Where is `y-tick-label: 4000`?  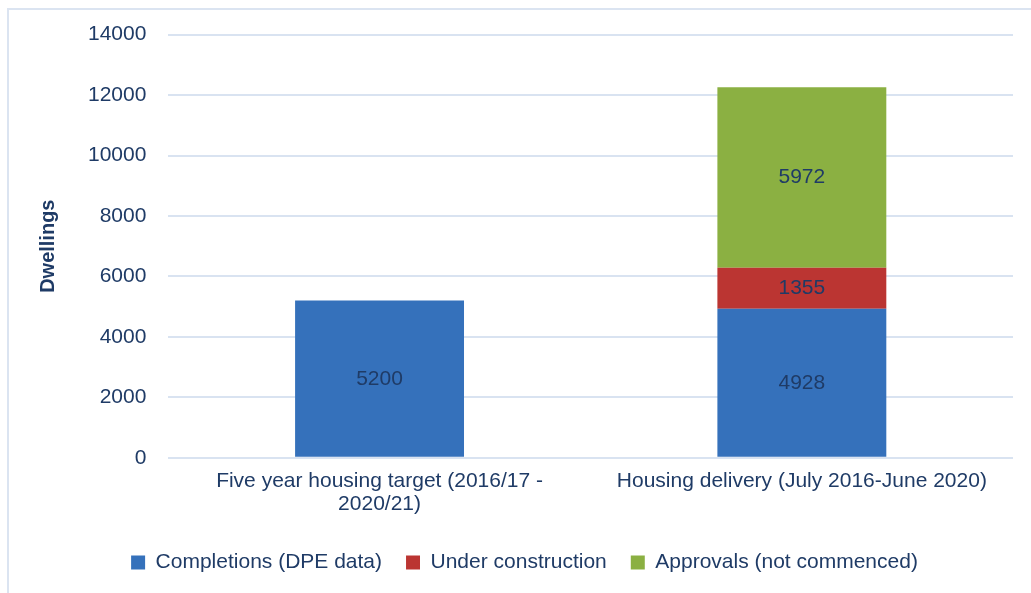
y-tick-label: 4000 is located at coordinates (123, 335).